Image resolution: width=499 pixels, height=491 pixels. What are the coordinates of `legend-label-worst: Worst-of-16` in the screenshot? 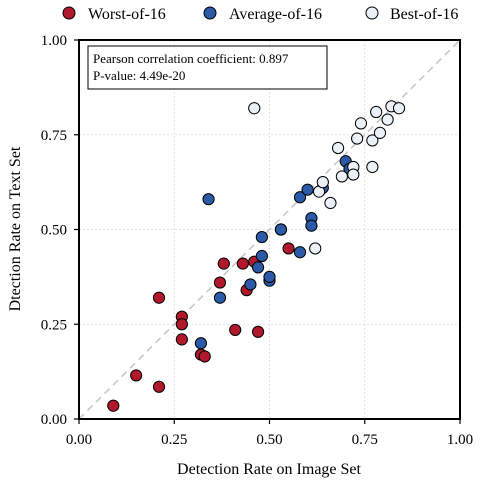 It's located at (127, 14).